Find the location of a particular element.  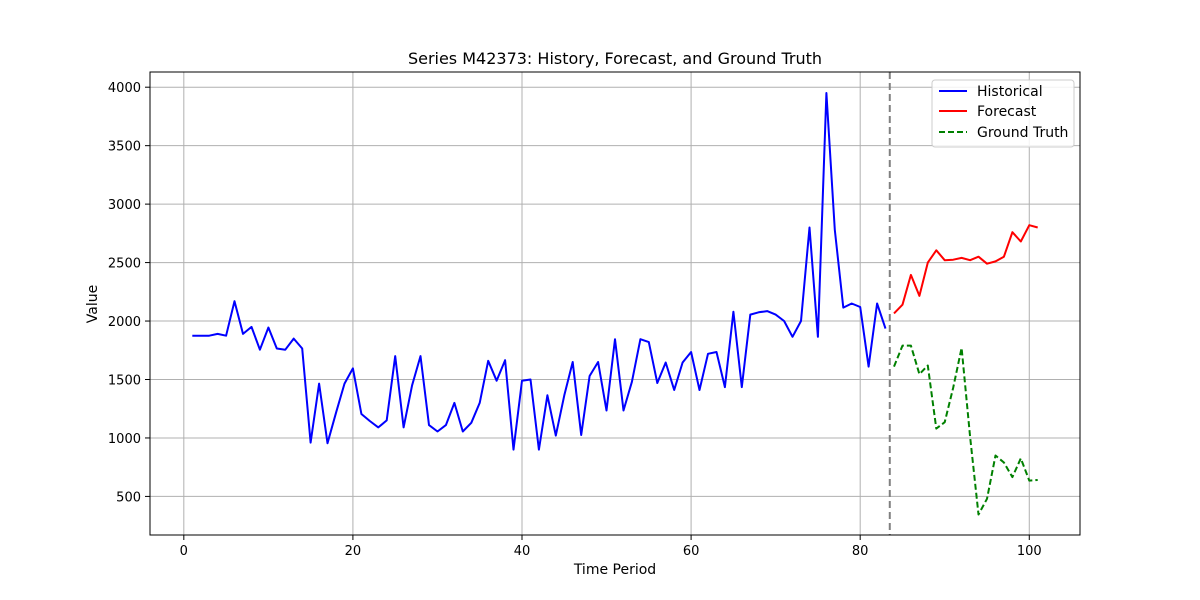

y-tick-label: 2000 is located at coordinates (124, 322).